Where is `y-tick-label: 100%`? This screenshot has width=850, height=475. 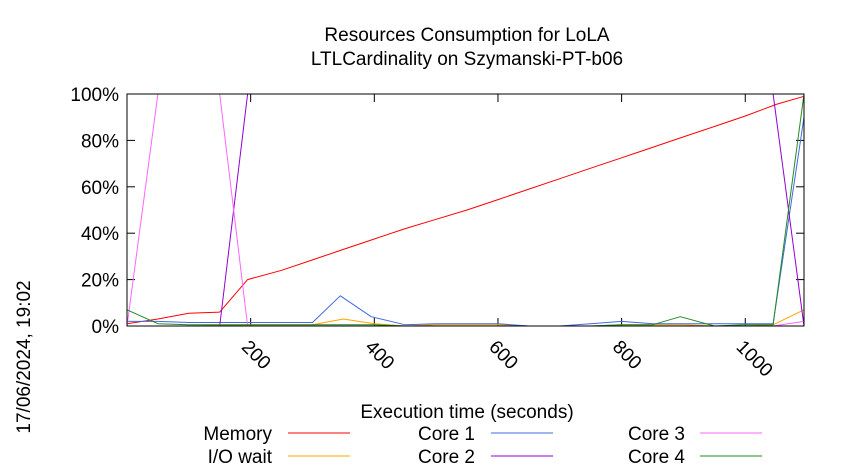 y-tick-label: 100% is located at coordinates (94, 95).